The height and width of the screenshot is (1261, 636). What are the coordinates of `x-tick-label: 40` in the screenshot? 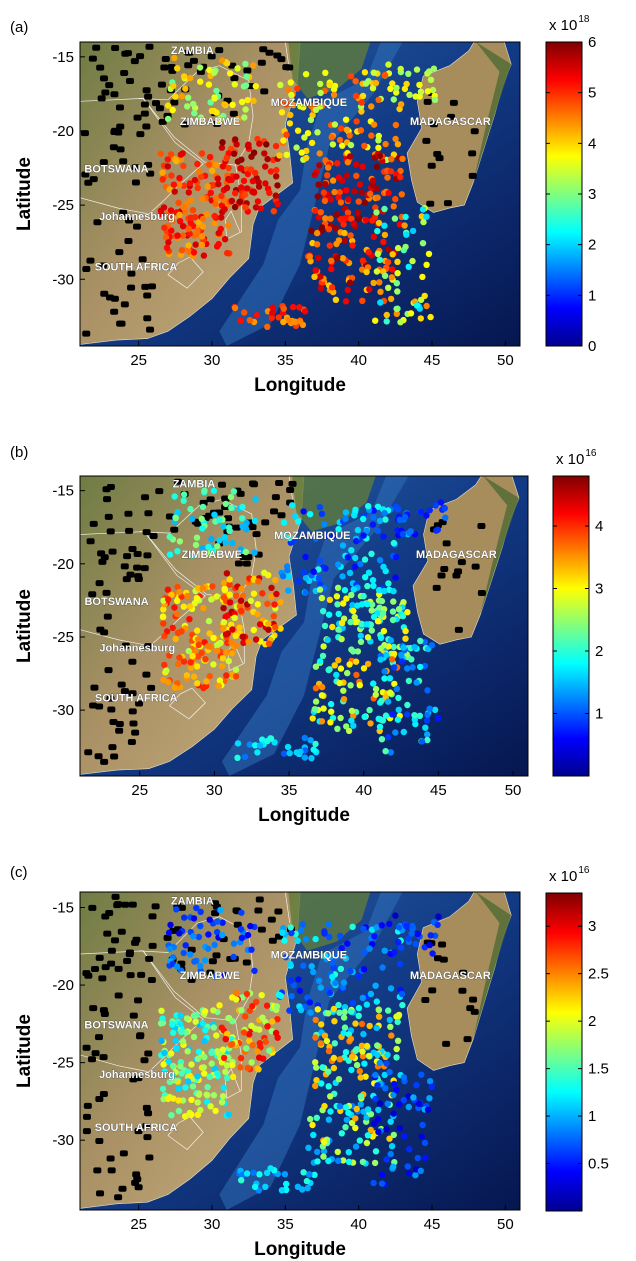 It's located at (358, 360).